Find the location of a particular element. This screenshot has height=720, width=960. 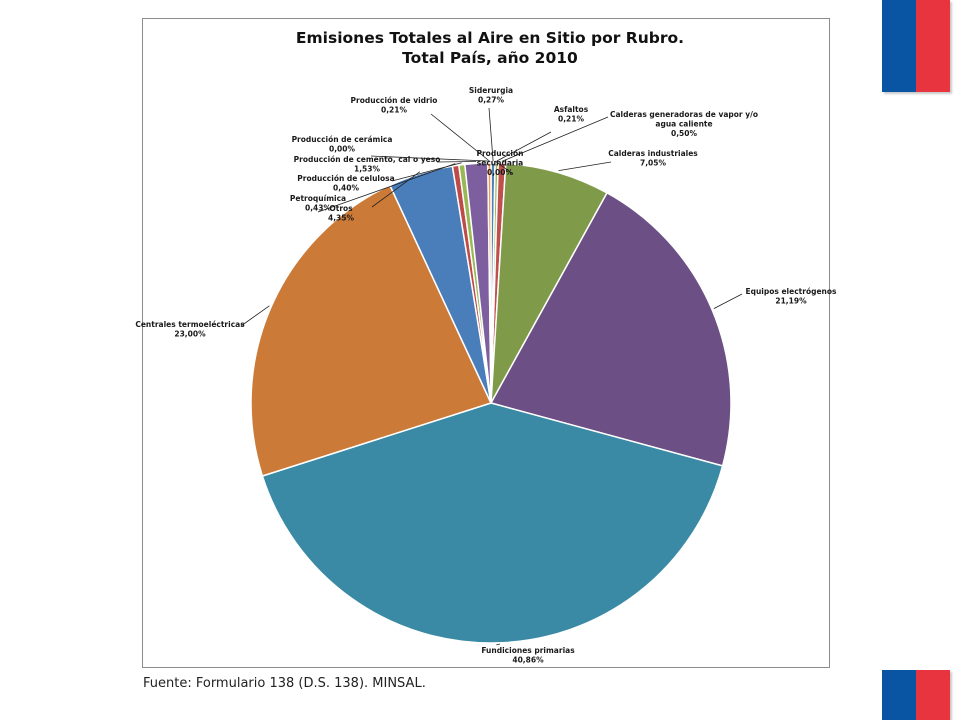

leader-line-calderas-generadoras-de-vapor-y-o-agua-caliente is located at coordinates (555, 139).